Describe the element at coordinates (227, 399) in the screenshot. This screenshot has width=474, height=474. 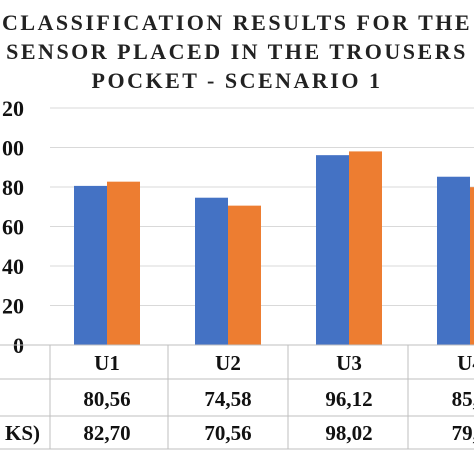
I see `data-label: 74,58` at that location.